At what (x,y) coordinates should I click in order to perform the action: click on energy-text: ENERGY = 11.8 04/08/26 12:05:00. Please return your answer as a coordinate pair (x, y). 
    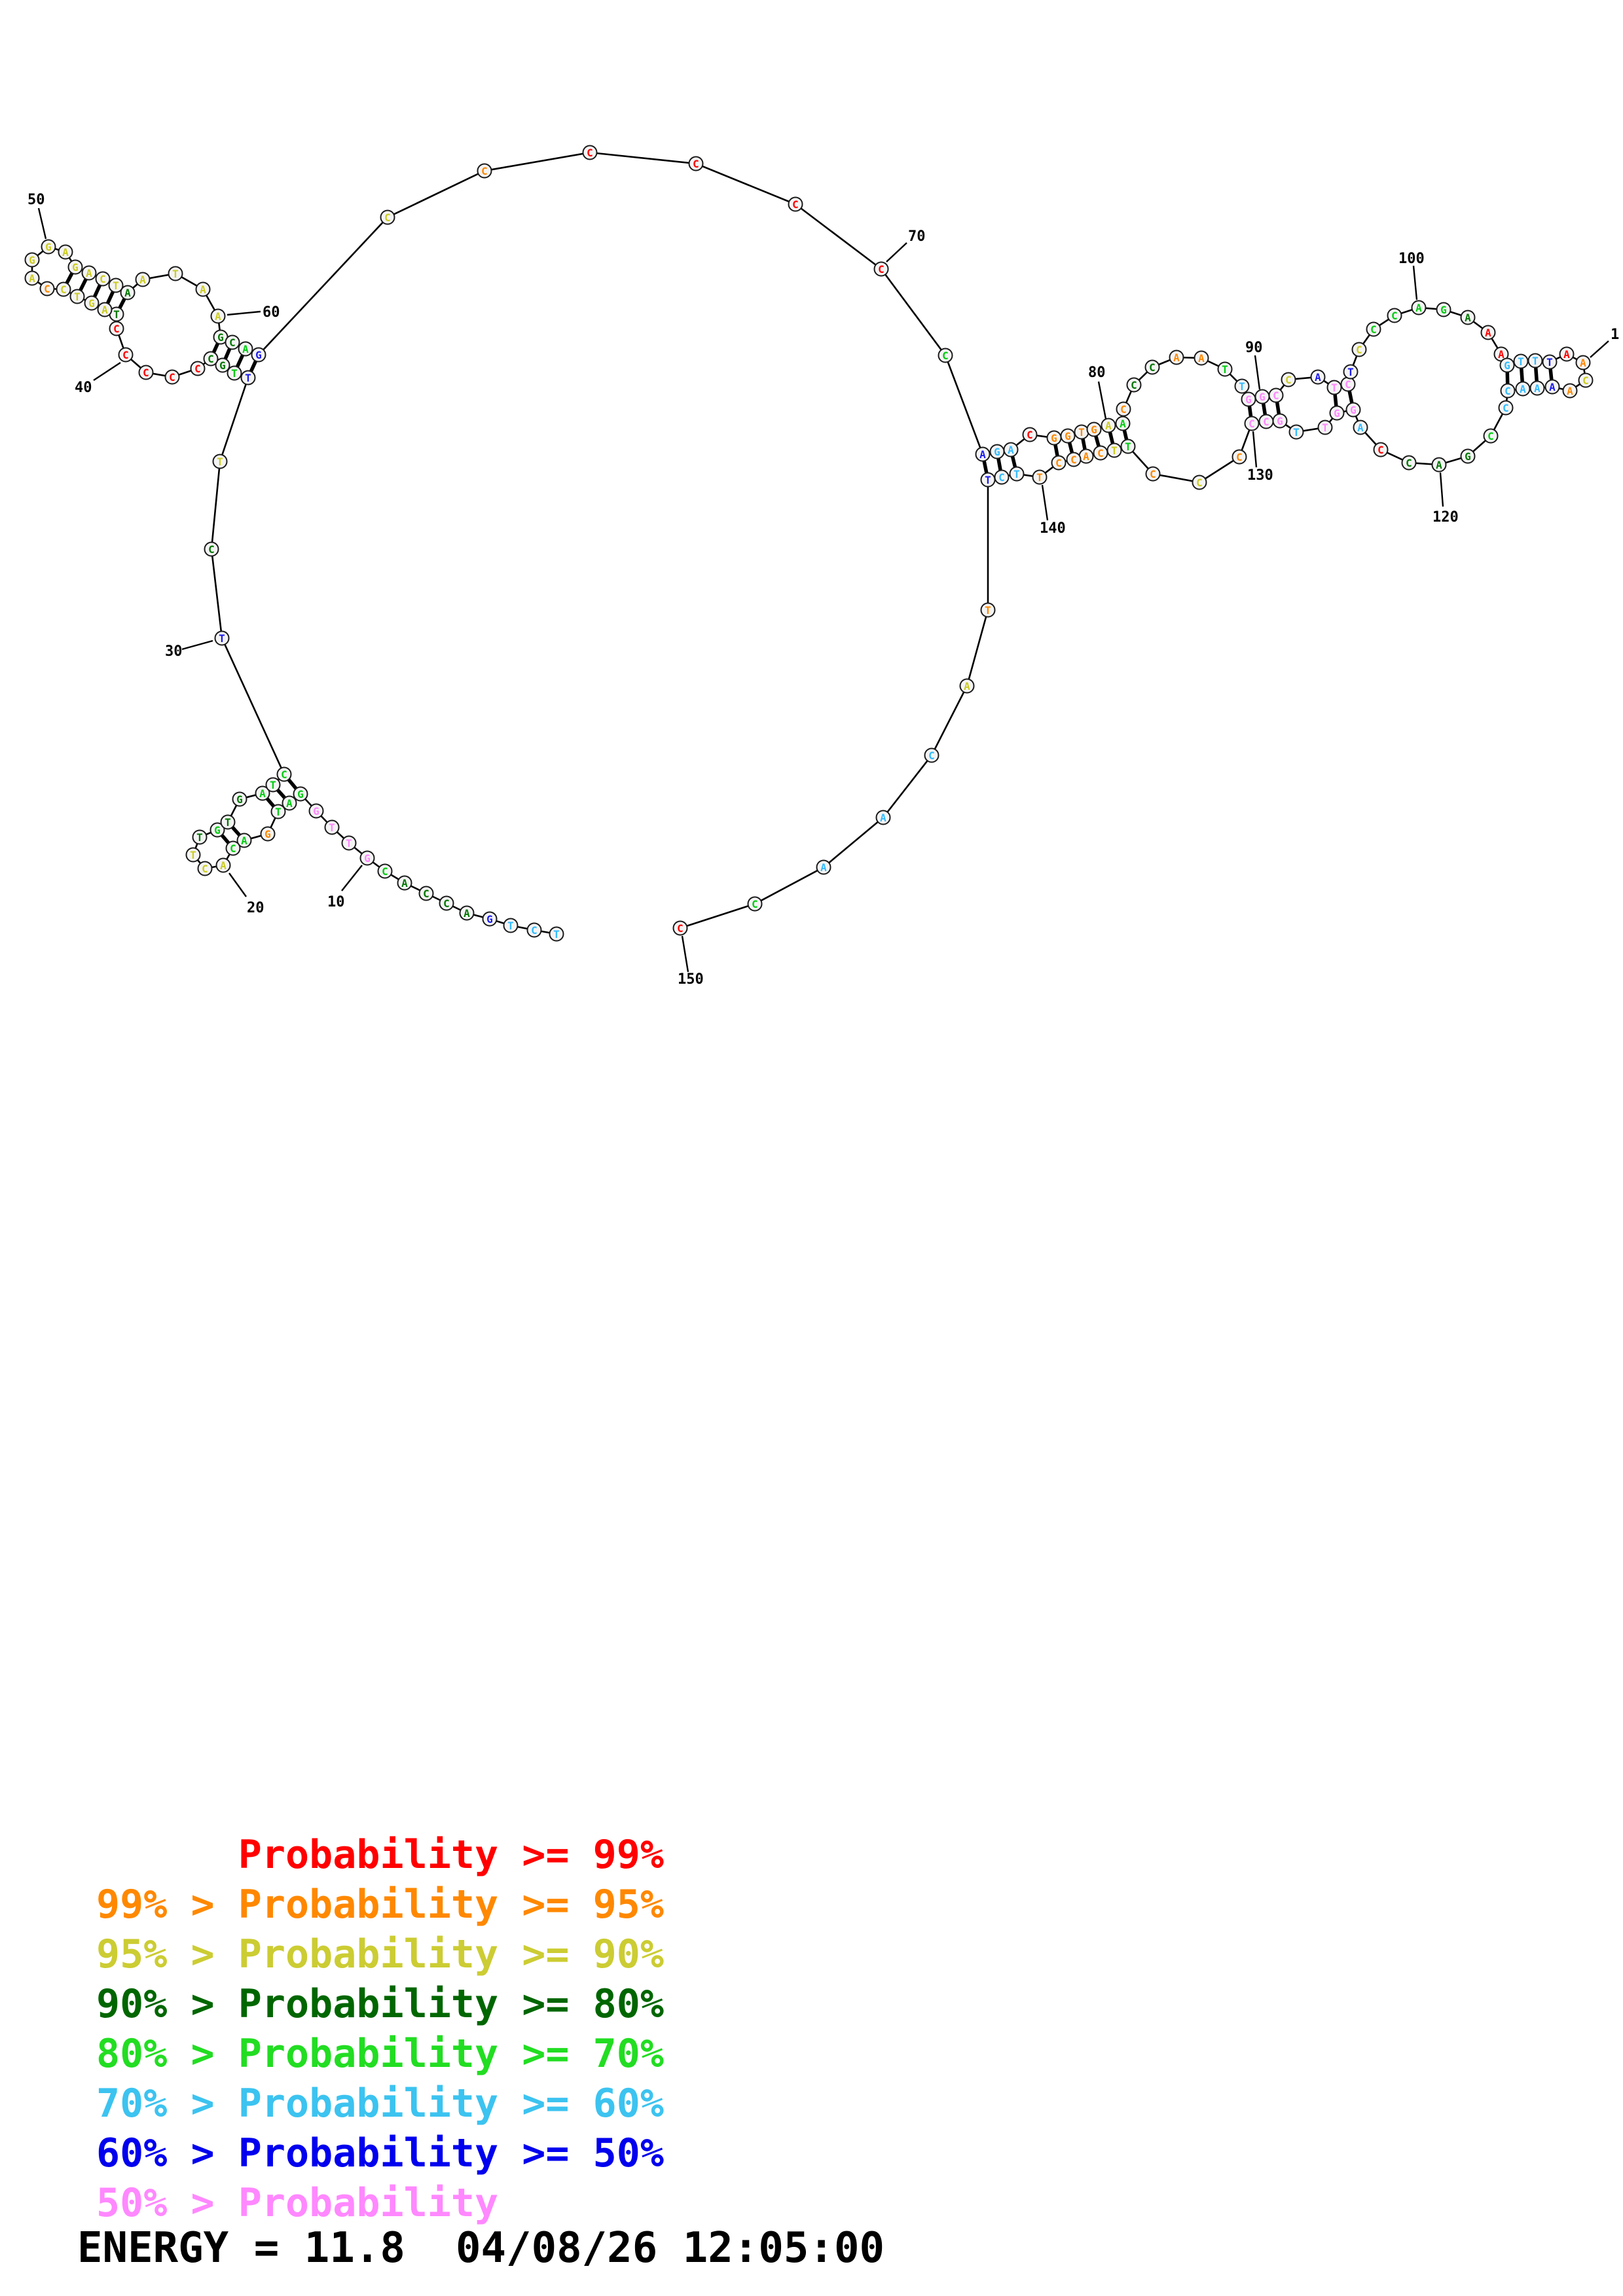
    Looking at the image, I should click on (480, 2248).